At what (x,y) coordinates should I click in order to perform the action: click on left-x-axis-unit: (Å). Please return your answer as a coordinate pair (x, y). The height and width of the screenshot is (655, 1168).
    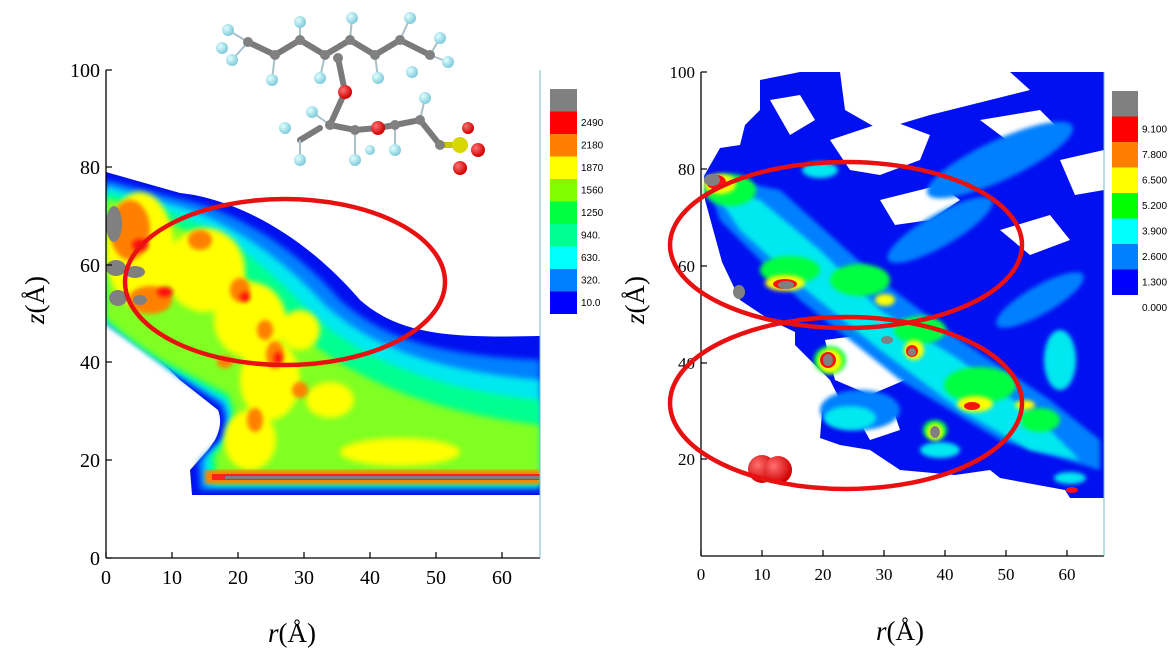
    Looking at the image, I should click on (297, 633).